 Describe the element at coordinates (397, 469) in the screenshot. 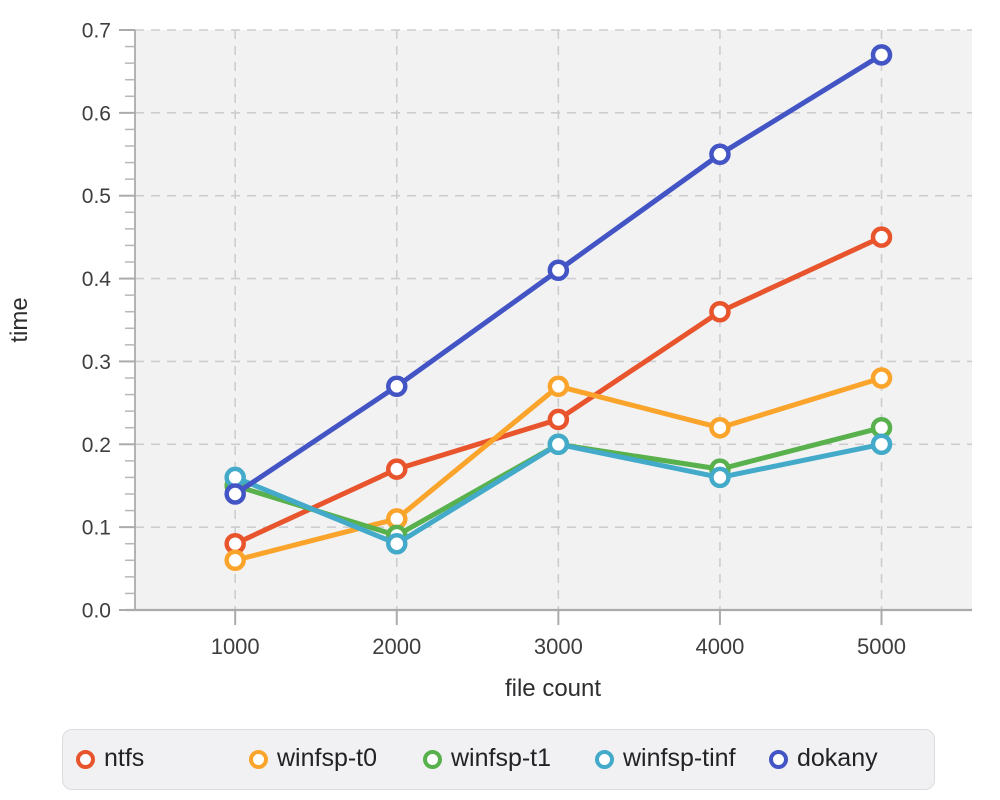

I see `marker-ntfs-2000` at that location.